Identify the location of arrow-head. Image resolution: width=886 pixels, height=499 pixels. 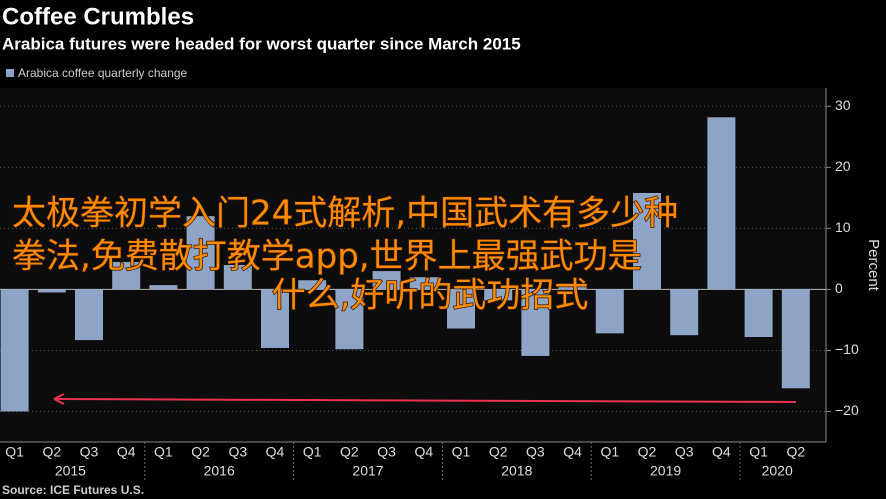
(59, 399).